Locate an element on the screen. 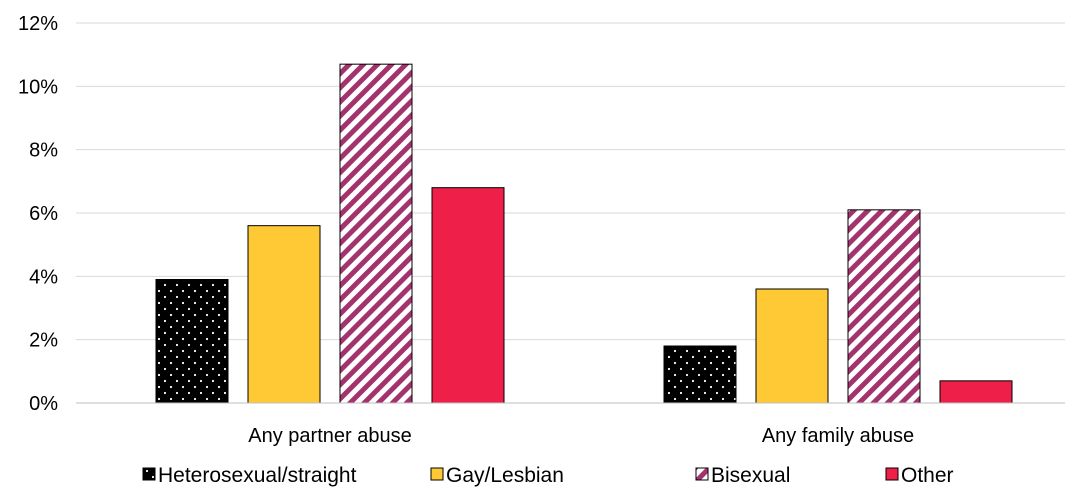  y-tick-label: 8% is located at coordinates (43, 151).